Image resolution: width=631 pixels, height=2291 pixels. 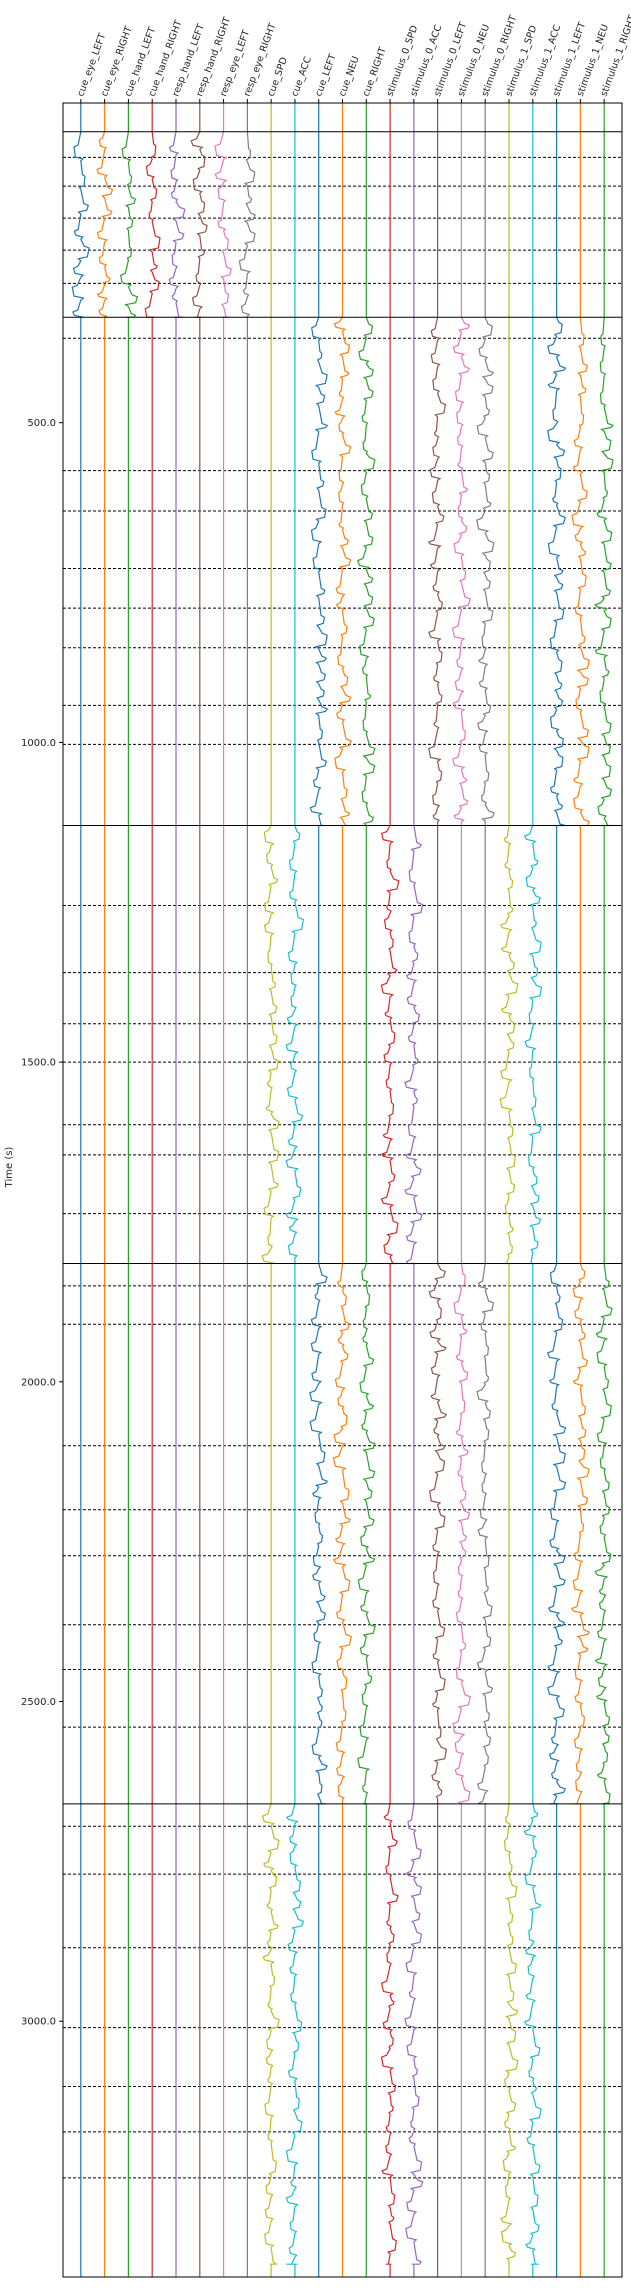 I want to click on series-line-stimulus-1-acc, so click(x=533, y=1190).